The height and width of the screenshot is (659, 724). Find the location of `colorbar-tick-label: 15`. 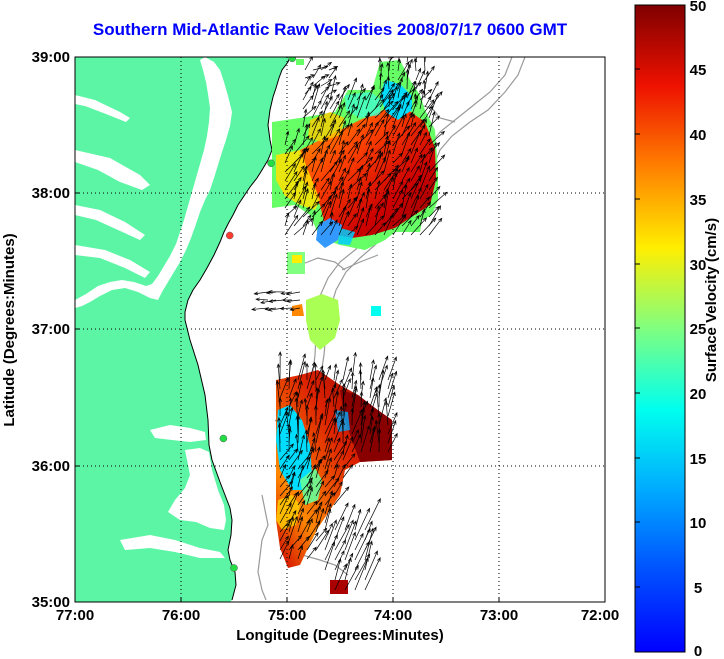

colorbar-tick-label: 15 is located at coordinates (698, 459).